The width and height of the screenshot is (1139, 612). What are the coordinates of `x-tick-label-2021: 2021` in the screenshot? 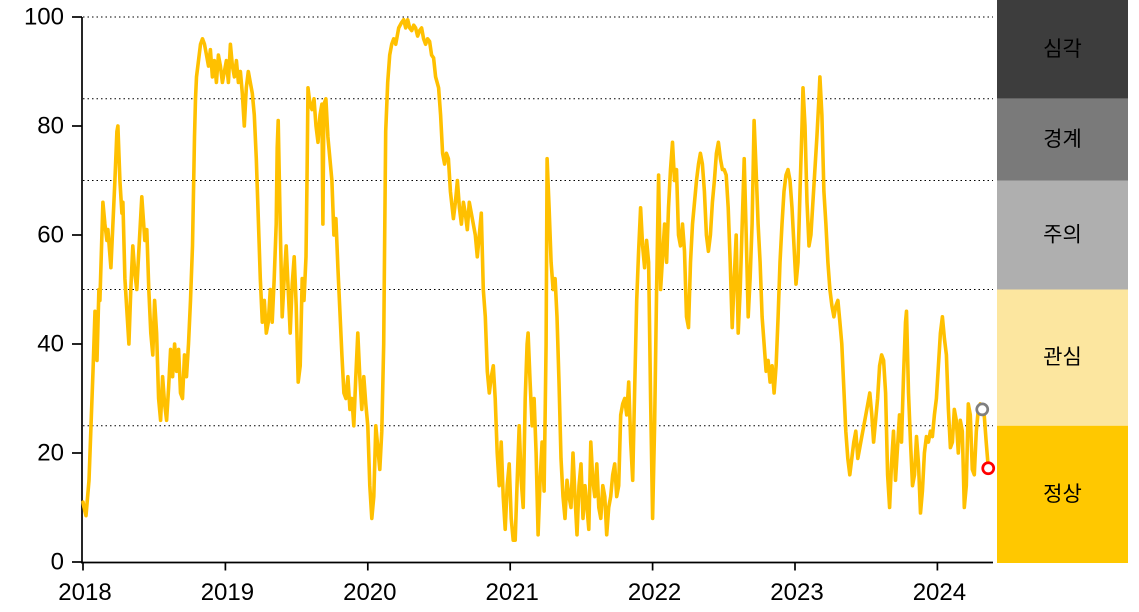 It's located at (512, 592).